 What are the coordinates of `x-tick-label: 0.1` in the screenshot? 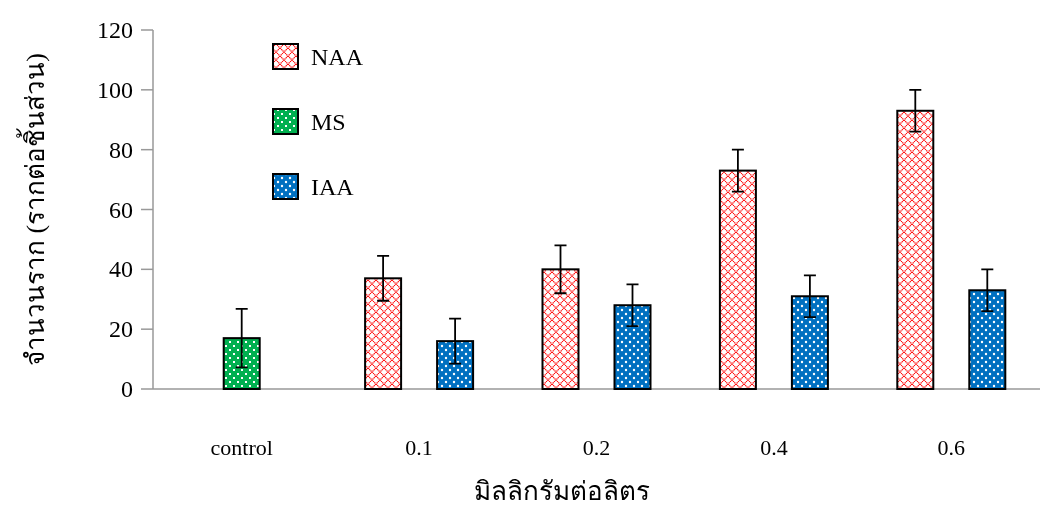 It's located at (419, 447).